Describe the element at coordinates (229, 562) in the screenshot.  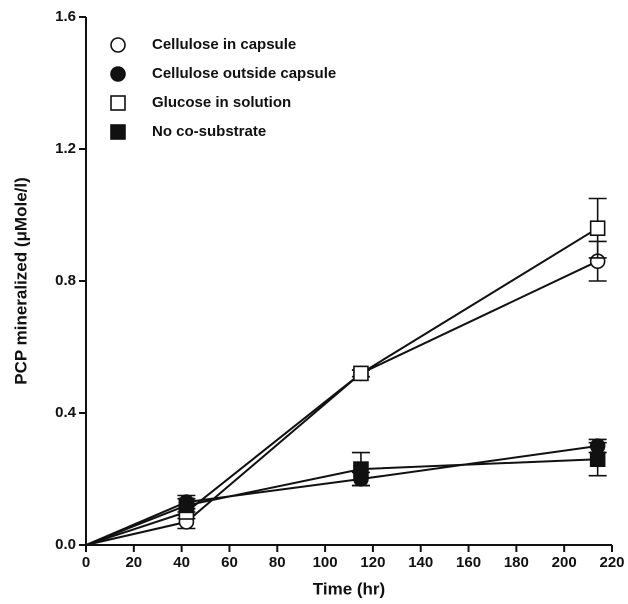
I see `x-tick-label: 60` at that location.